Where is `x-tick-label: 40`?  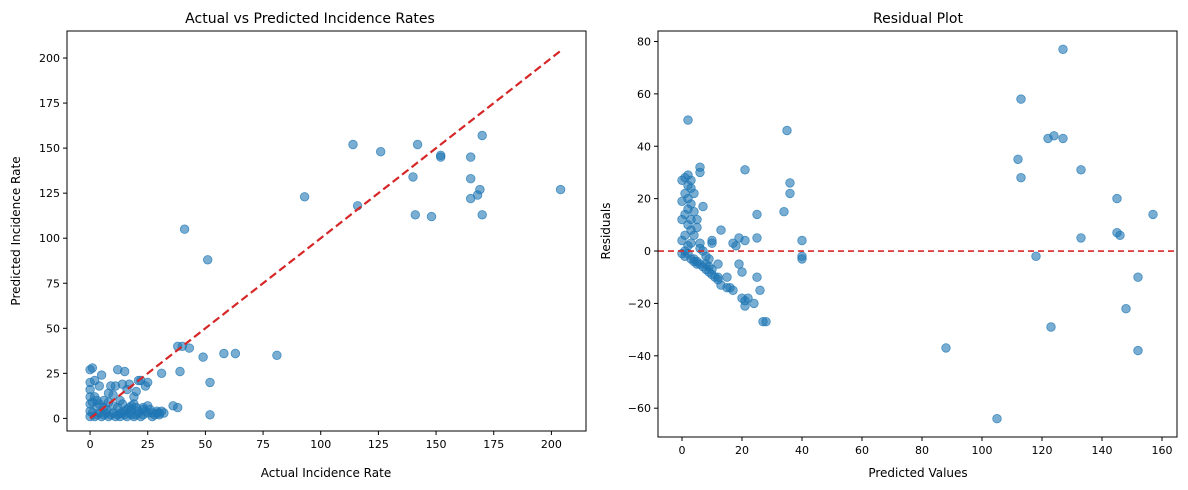 x-tick-label: 40 is located at coordinates (802, 450).